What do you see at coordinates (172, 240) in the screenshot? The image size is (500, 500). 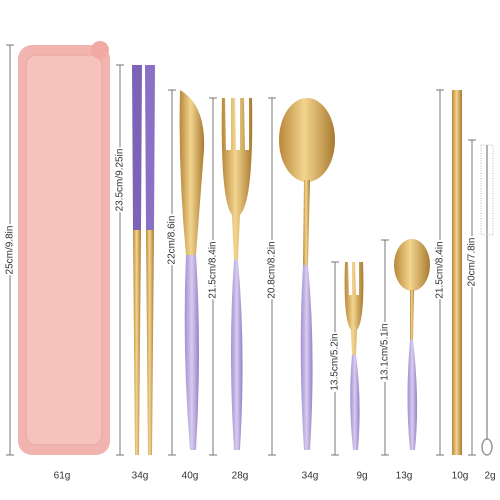 I see `length-label: 22cm/8.6in` at bounding box center [172, 240].